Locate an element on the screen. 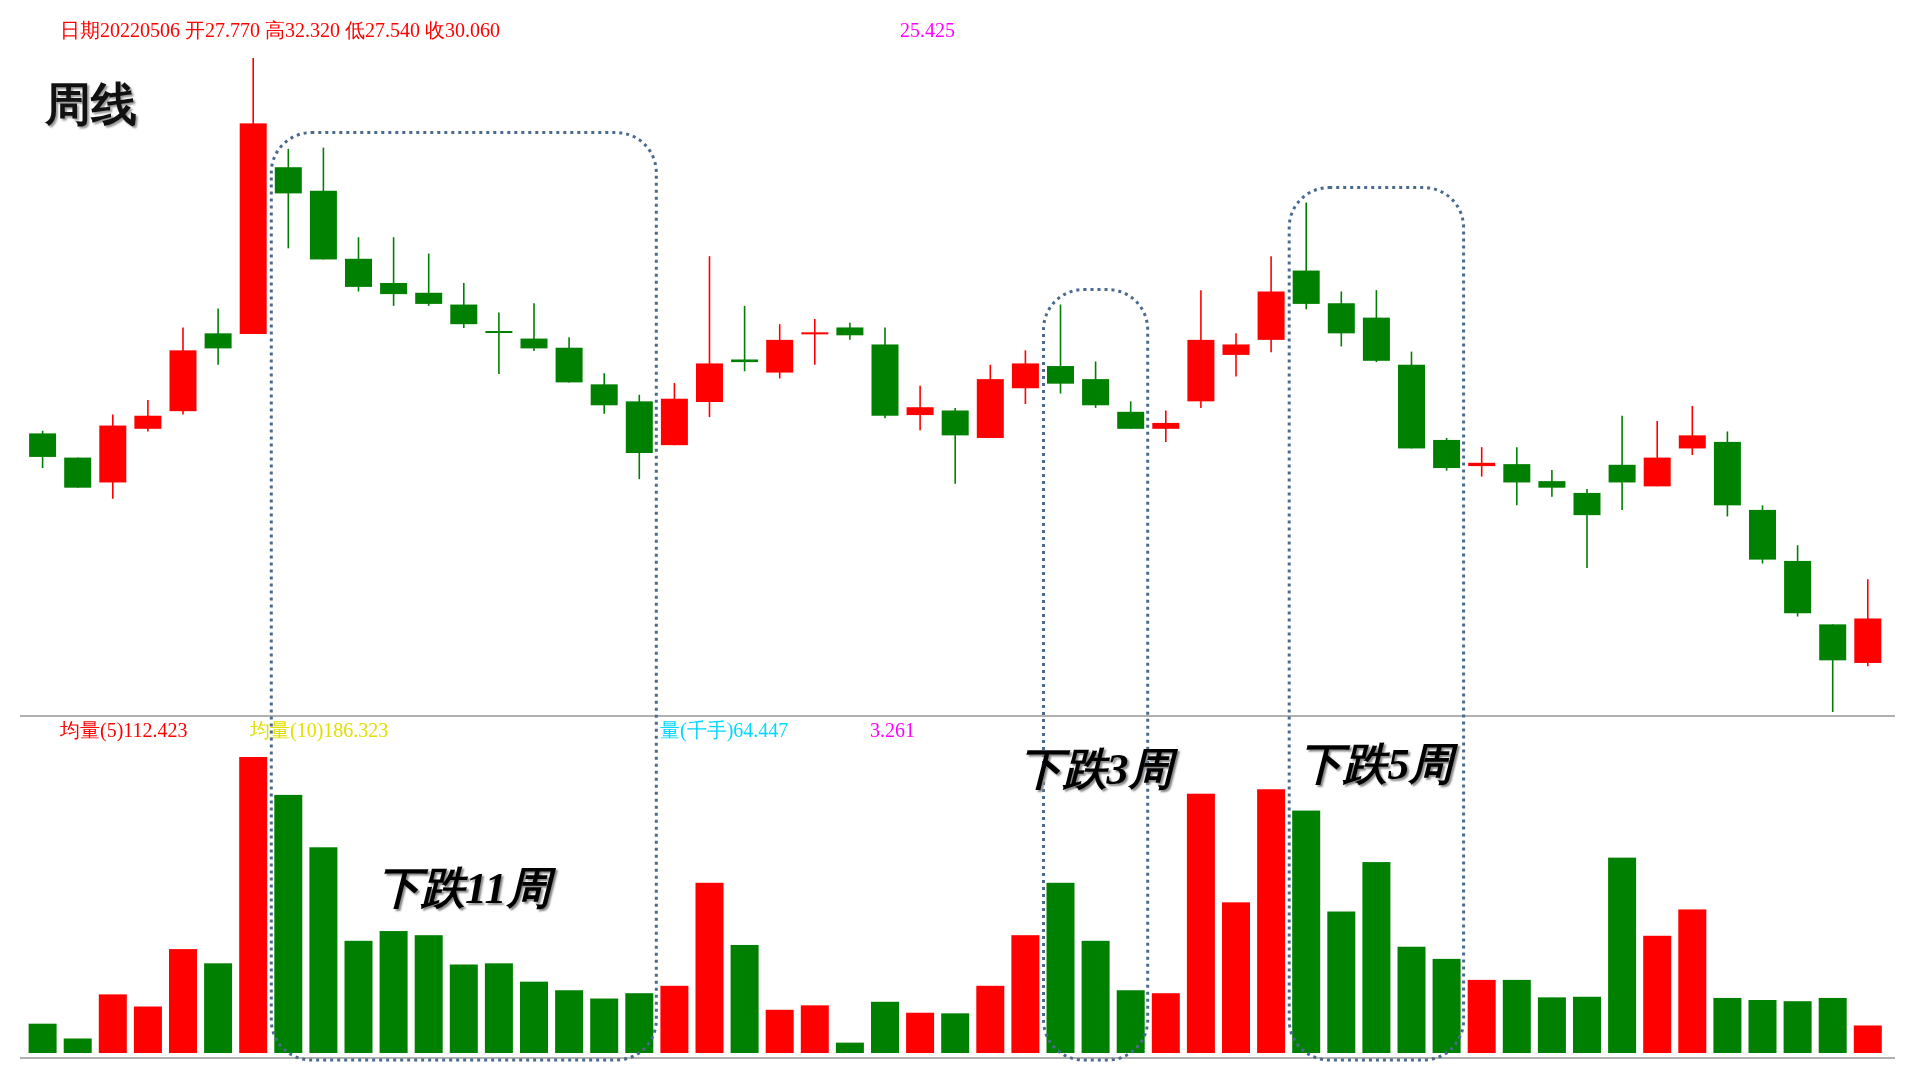  annotation: 下跌11周 is located at coordinates (467, 888).